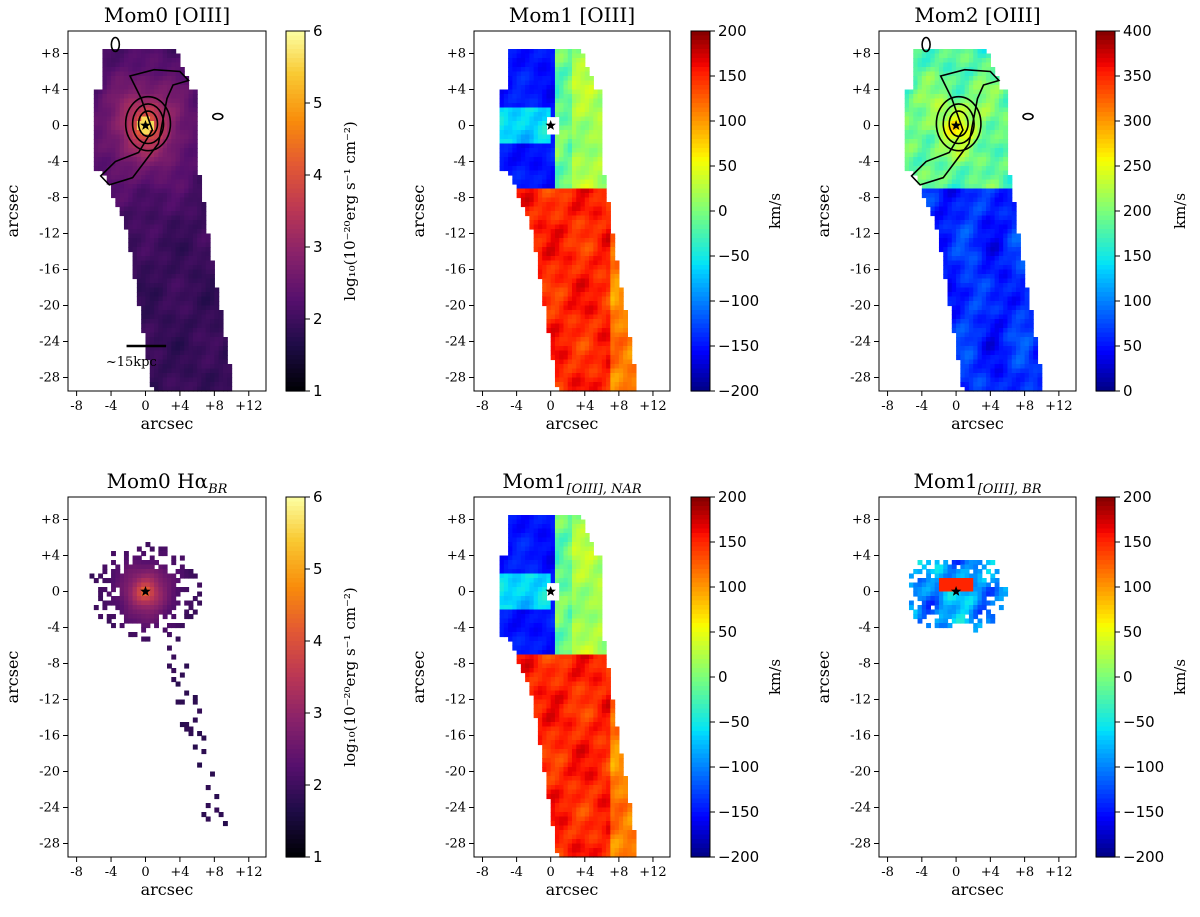 The height and width of the screenshot is (917, 1200). Describe the element at coordinates (860, 270) in the screenshot. I see `y-tick-label: -16` at that location.